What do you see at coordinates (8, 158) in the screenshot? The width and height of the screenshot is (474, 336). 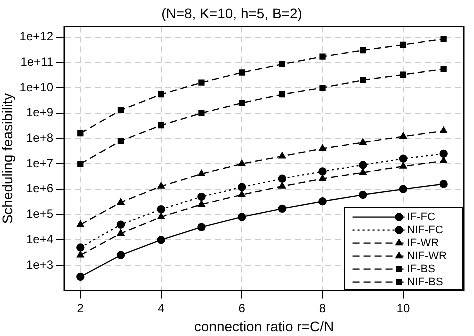 I see `y-axis-title: Scheduling feasibility` at bounding box center [8, 158].